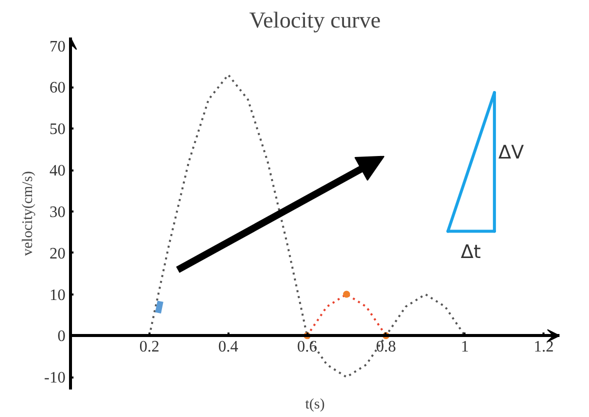 Image resolution: width=589 pixels, height=417 pixels. Describe the element at coordinates (28, 213) in the screenshot. I see `y-axis-title: velocity(cm/s)` at that location.